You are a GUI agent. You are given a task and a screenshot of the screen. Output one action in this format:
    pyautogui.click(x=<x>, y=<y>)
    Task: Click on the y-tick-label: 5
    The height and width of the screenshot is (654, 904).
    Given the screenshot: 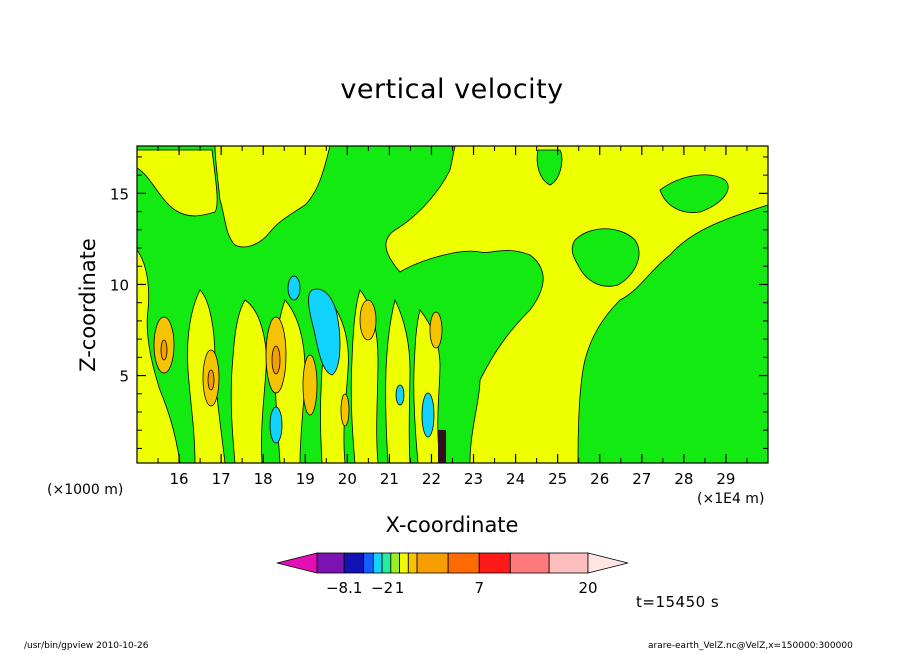 What is the action you would take?
    pyautogui.click(x=124, y=377)
    